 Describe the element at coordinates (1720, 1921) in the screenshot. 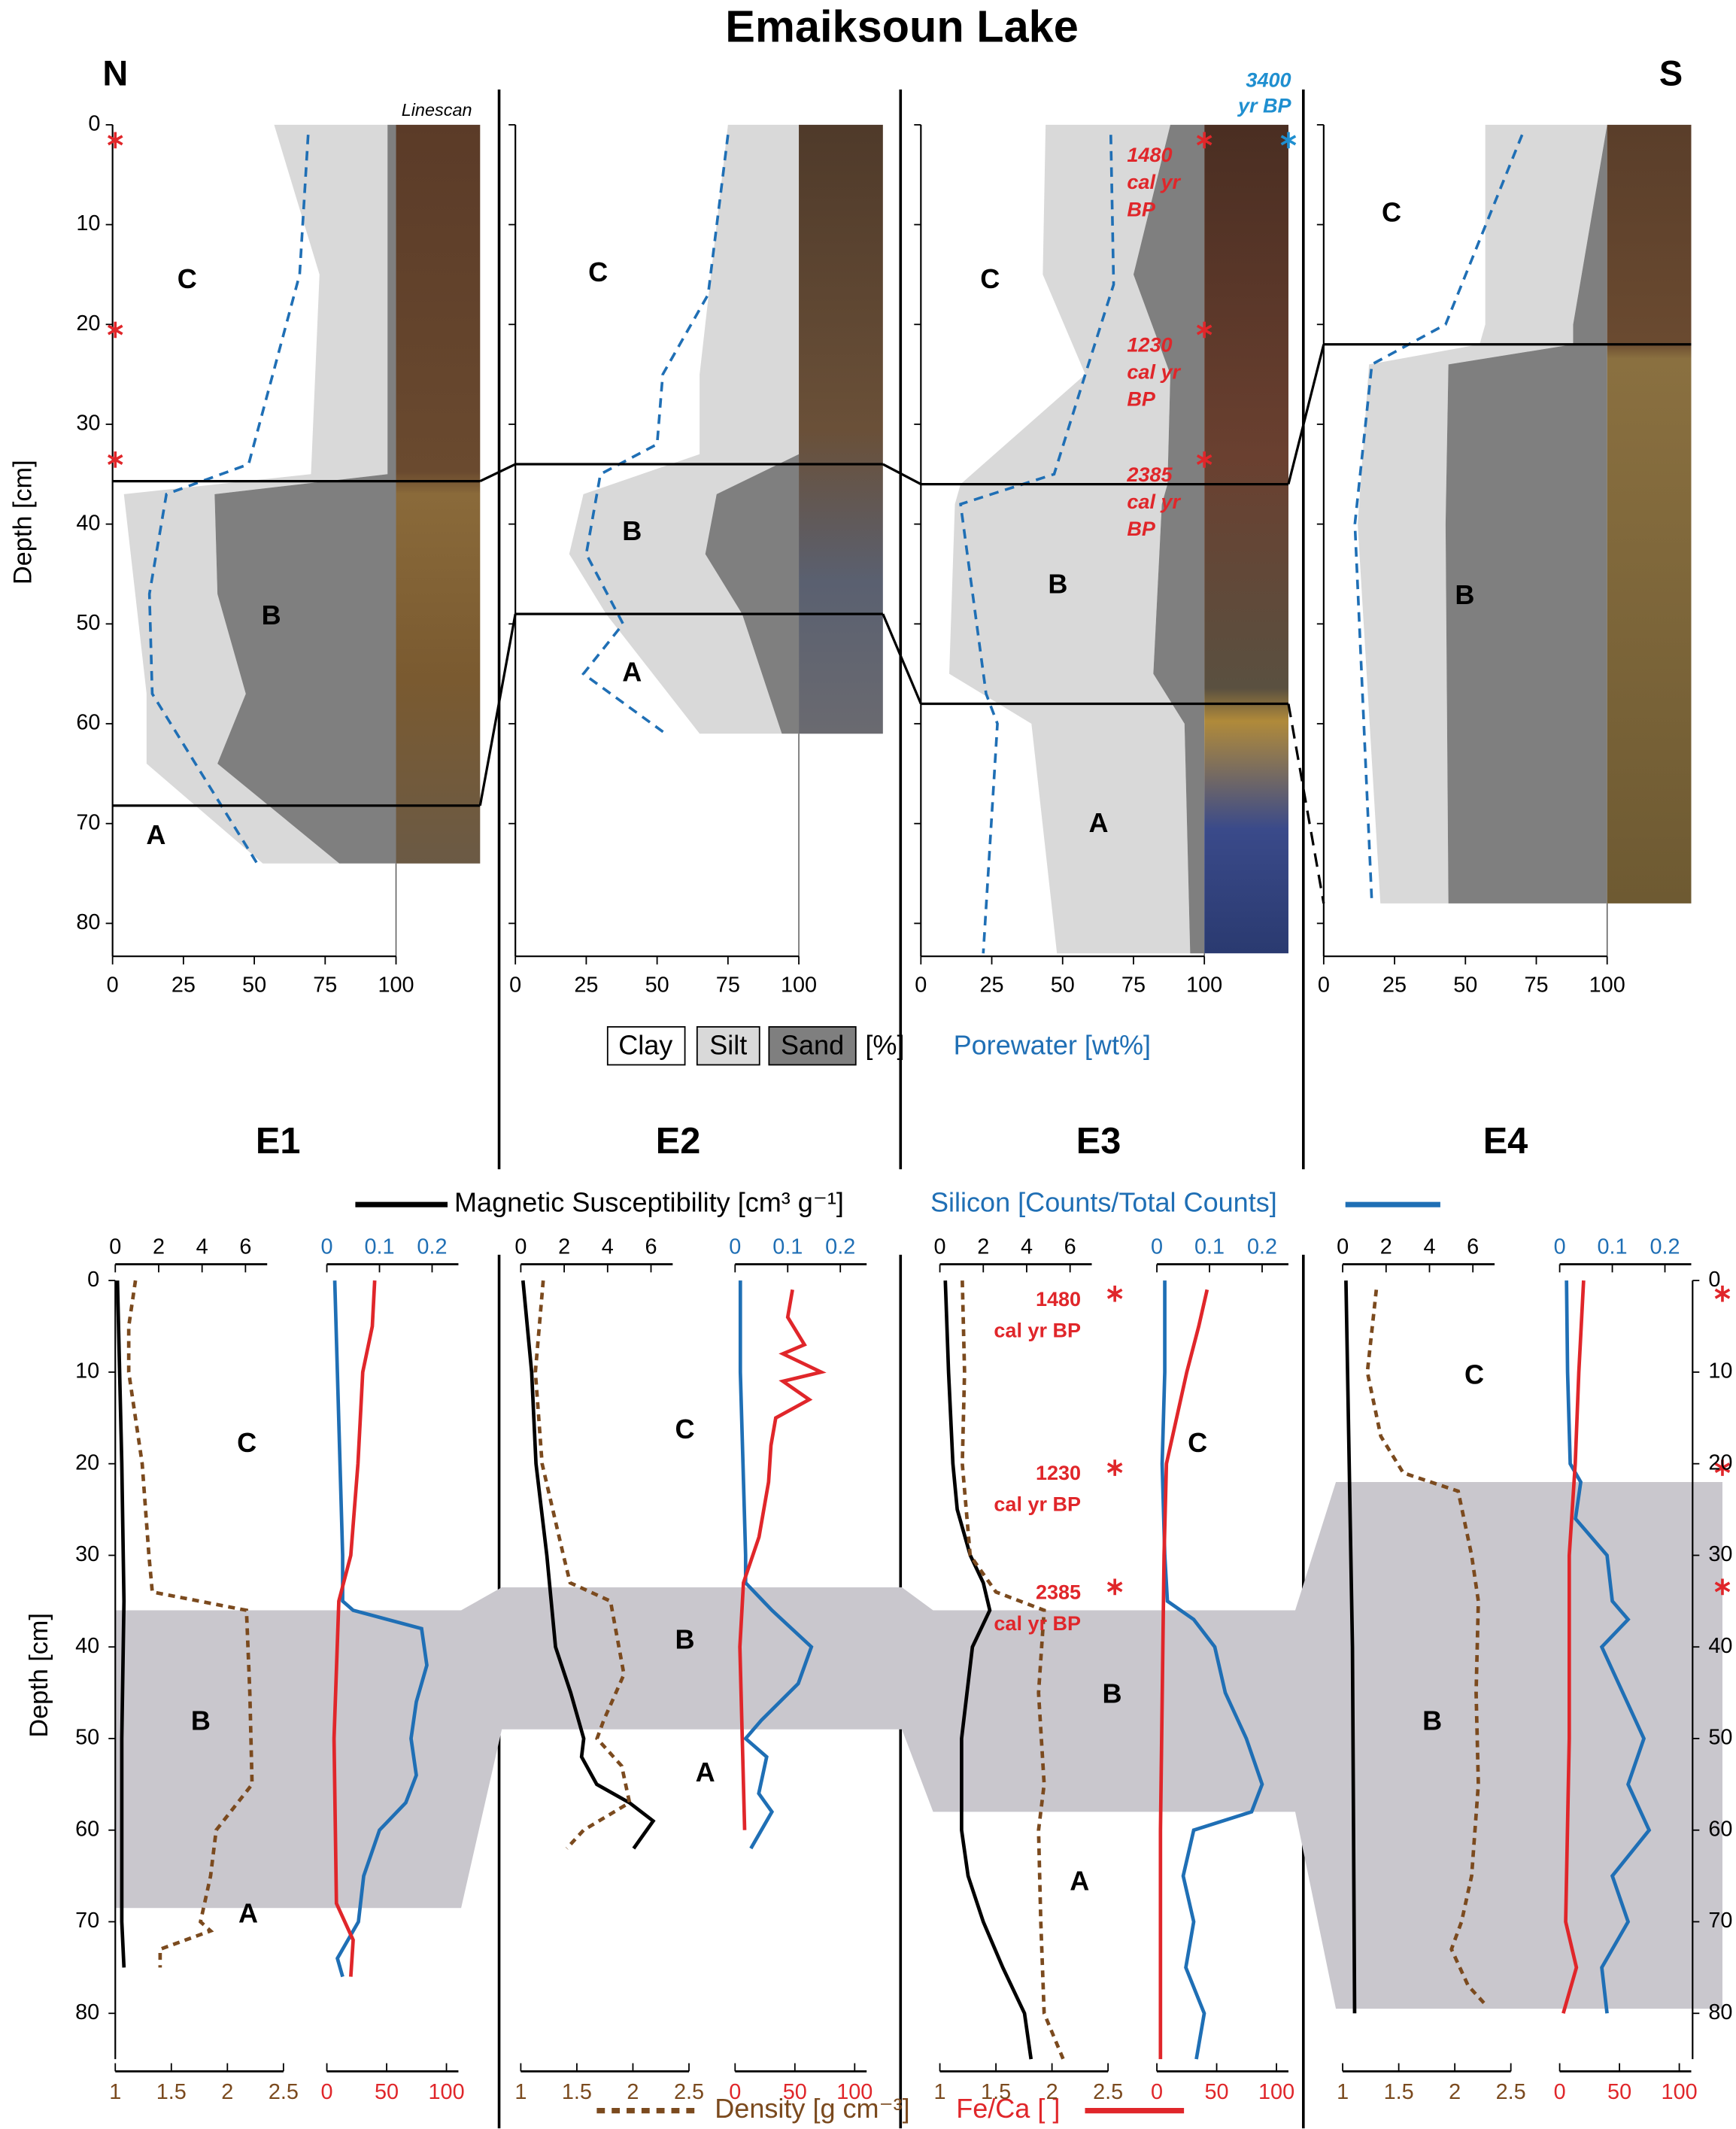

I see `depth-tick-label: 70` at that location.